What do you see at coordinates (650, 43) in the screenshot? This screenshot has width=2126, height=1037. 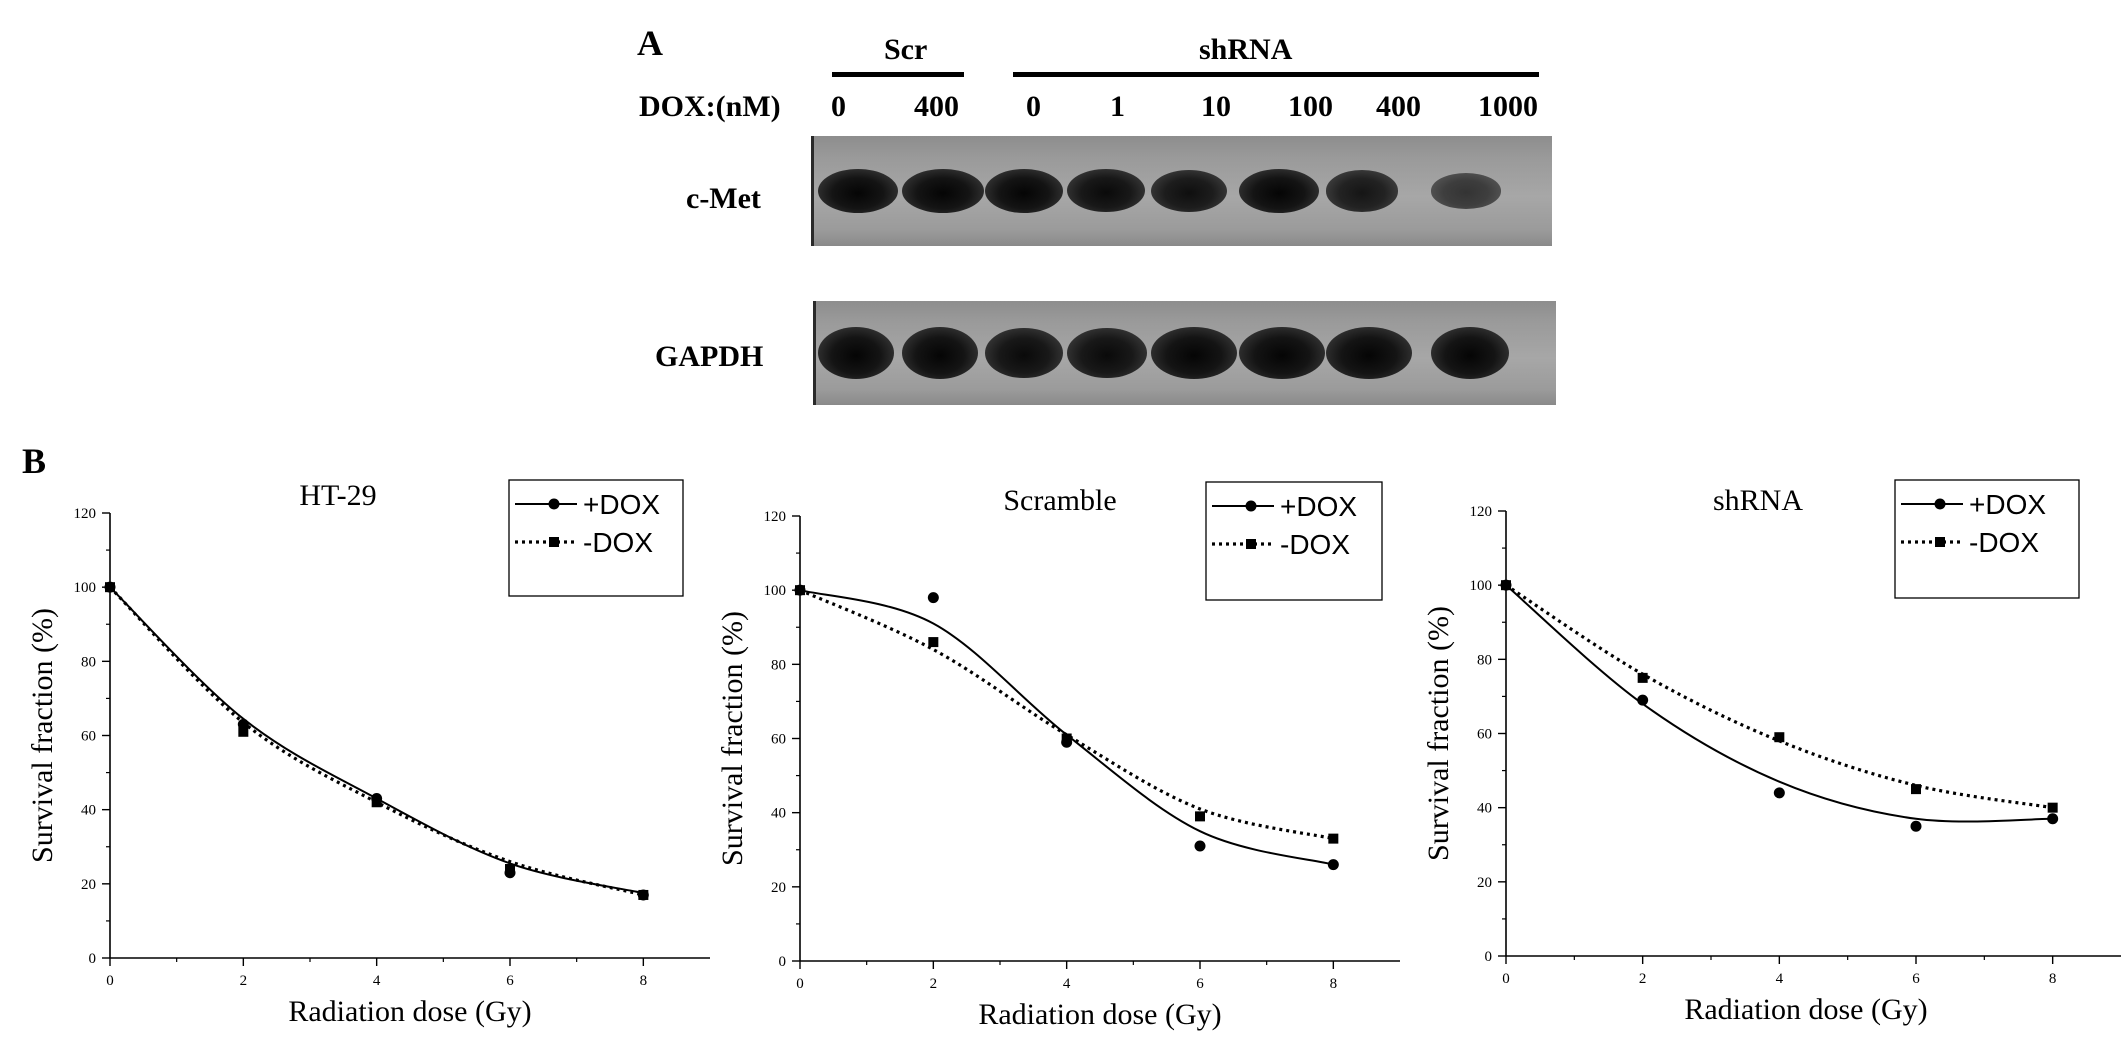 I see `panel-a-letter: A` at bounding box center [650, 43].